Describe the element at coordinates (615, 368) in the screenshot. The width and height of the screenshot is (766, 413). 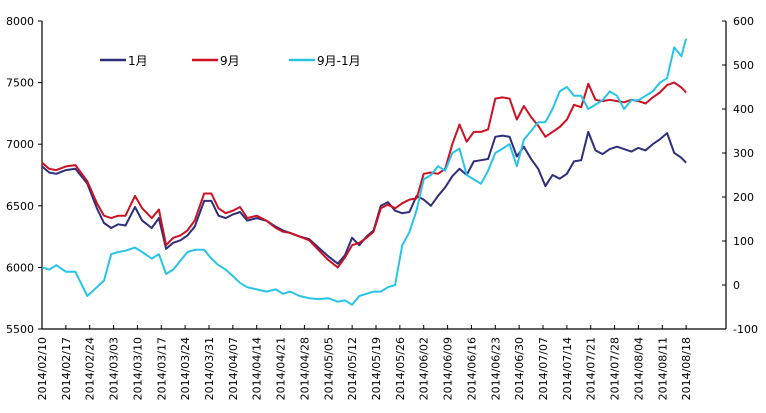
I see `x-axis-tick-label: 2014/07/28` at that location.